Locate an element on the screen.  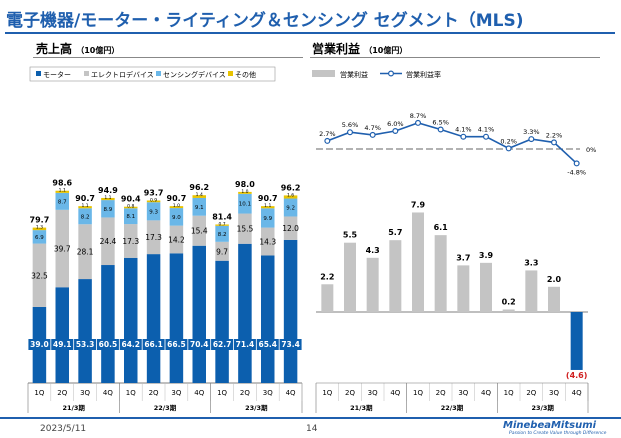
sales-title-rule is located at coordinates (168, 57).